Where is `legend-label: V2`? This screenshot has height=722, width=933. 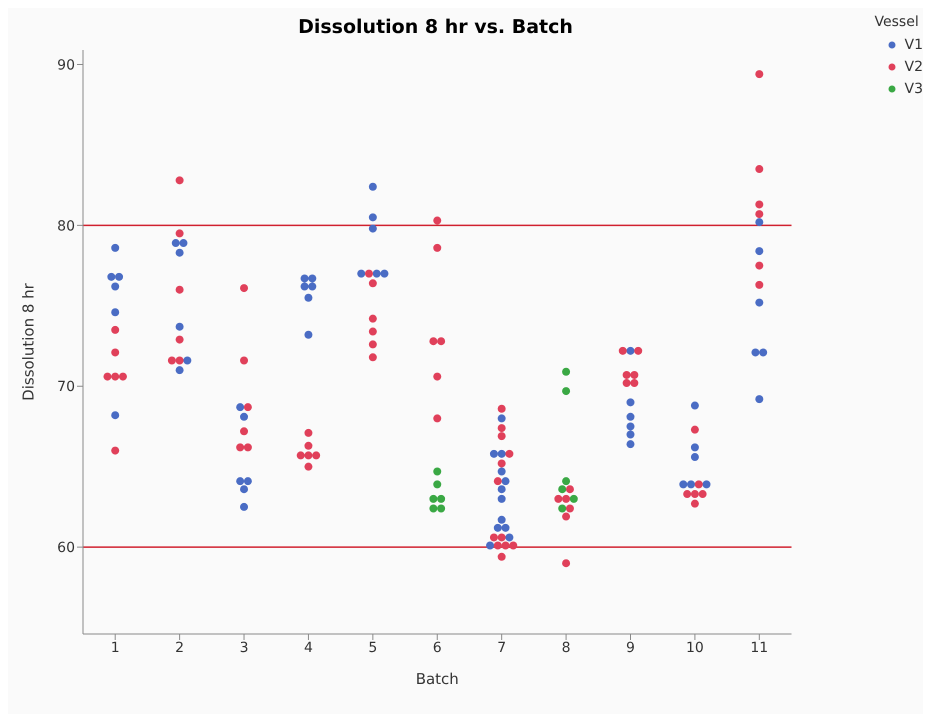
legend-label: V2 is located at coordinates (913, 67).